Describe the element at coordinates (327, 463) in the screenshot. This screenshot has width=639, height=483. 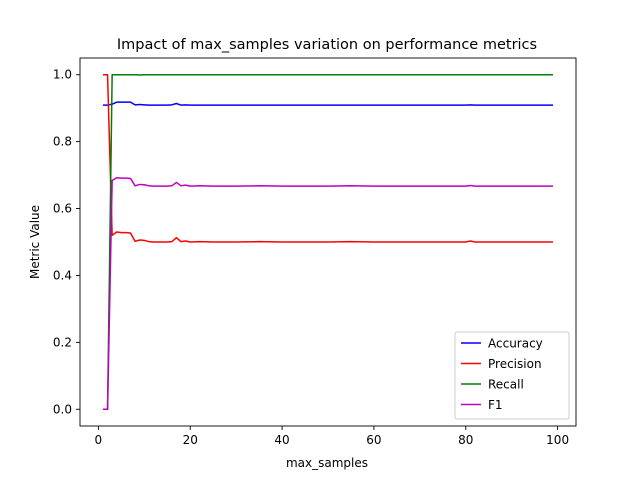
I see `x-axis-label: max_samples` at that location.